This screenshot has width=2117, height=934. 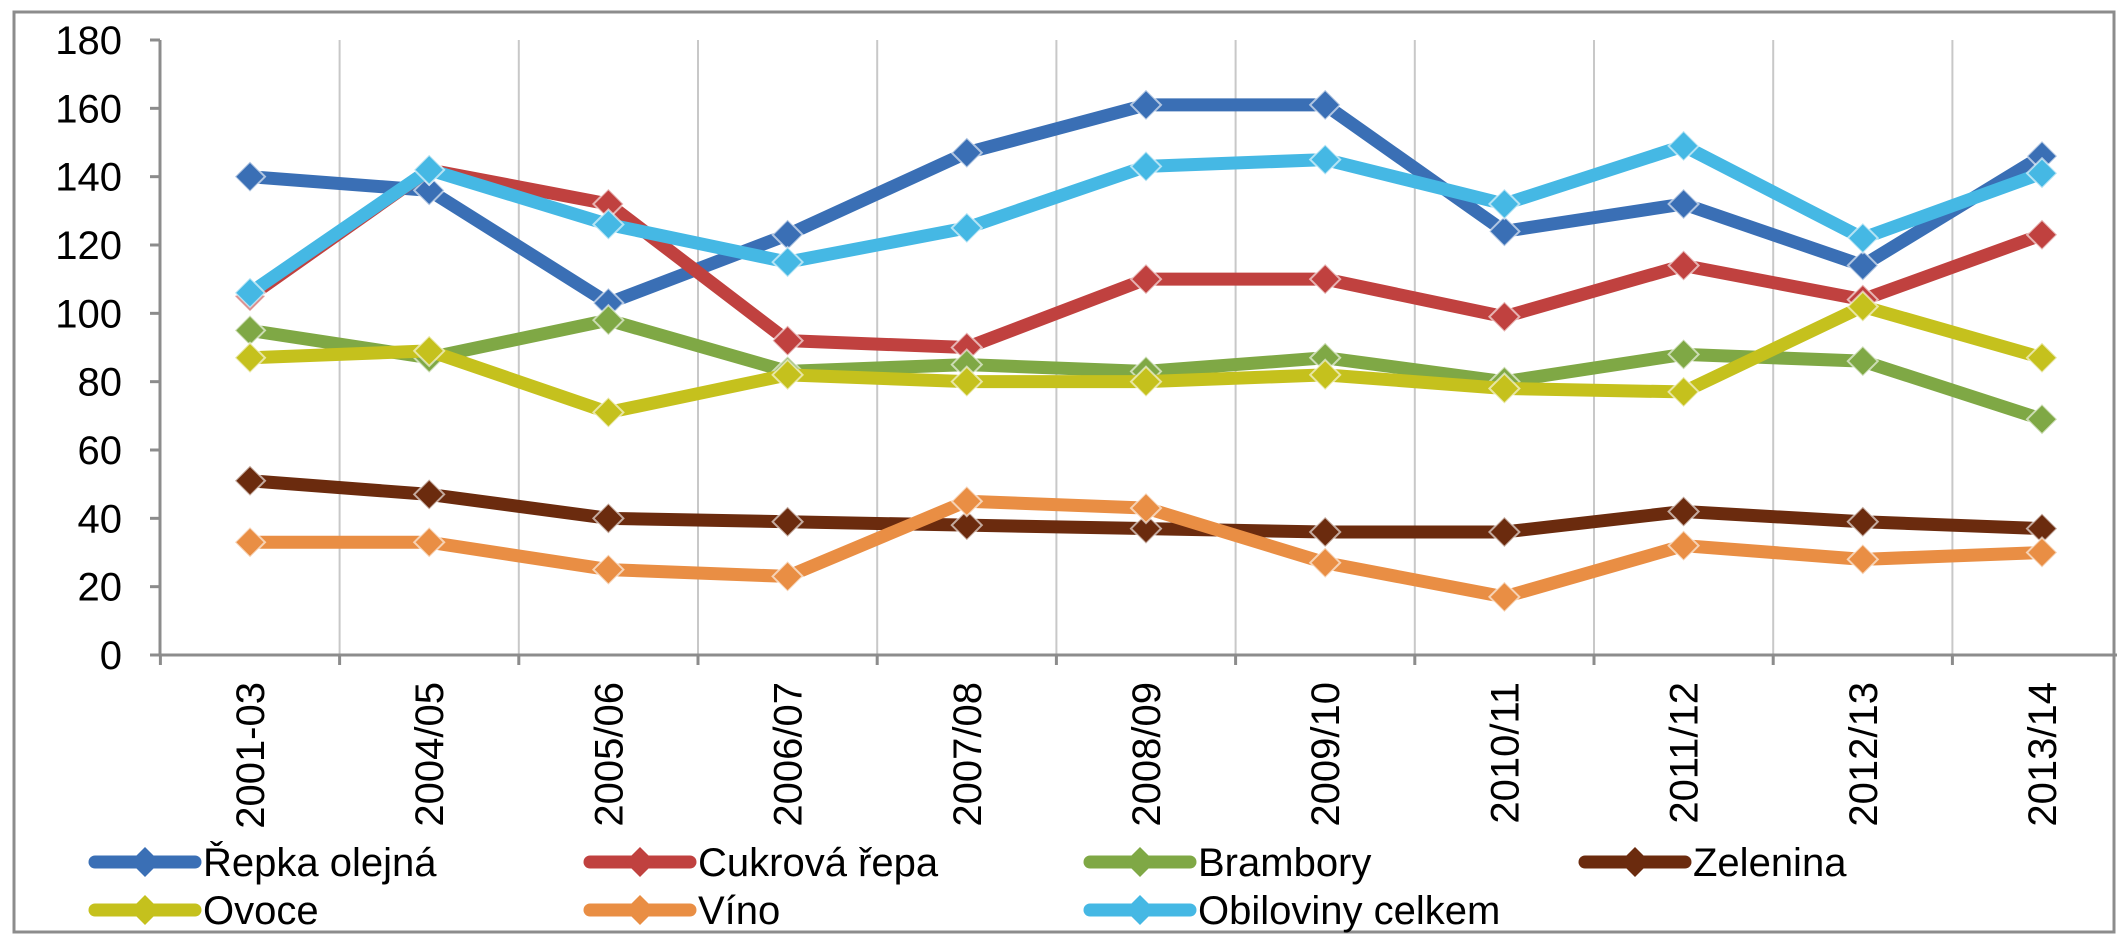 What do you see at coordinates (88, 178) in the screenshot?
I see `y-tick-label: 140` at bounding box center [88, 178].